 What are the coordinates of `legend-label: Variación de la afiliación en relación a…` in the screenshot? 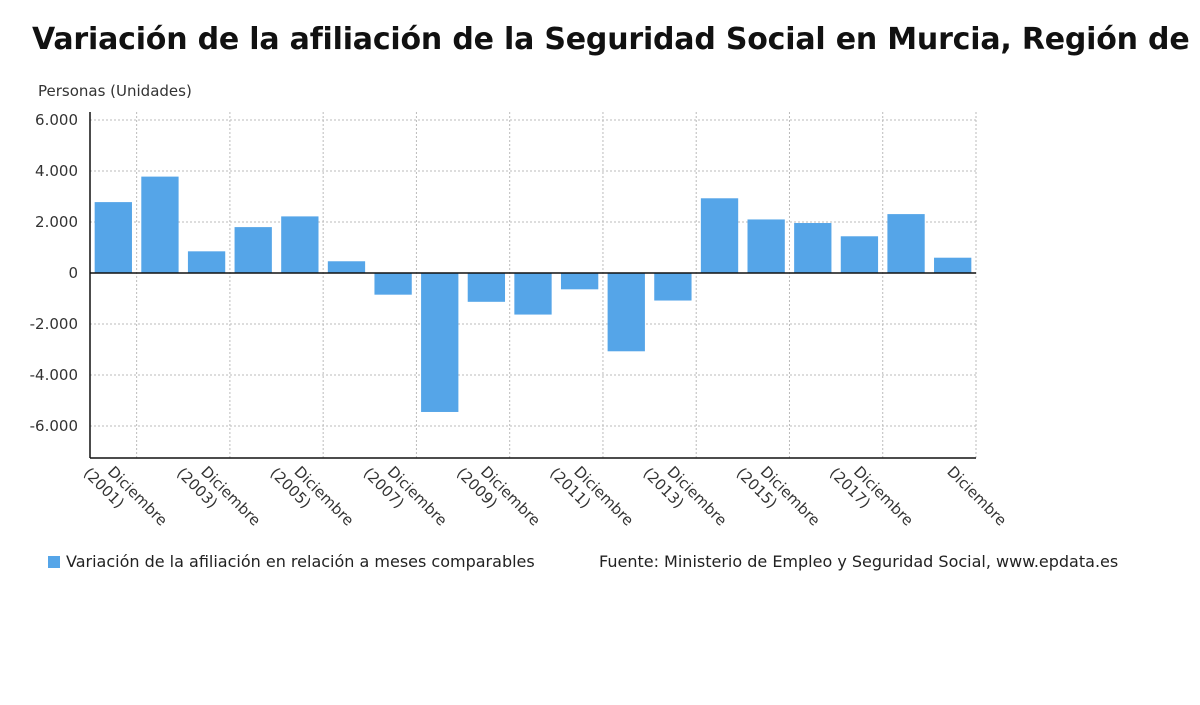 It's located at (300, 561).